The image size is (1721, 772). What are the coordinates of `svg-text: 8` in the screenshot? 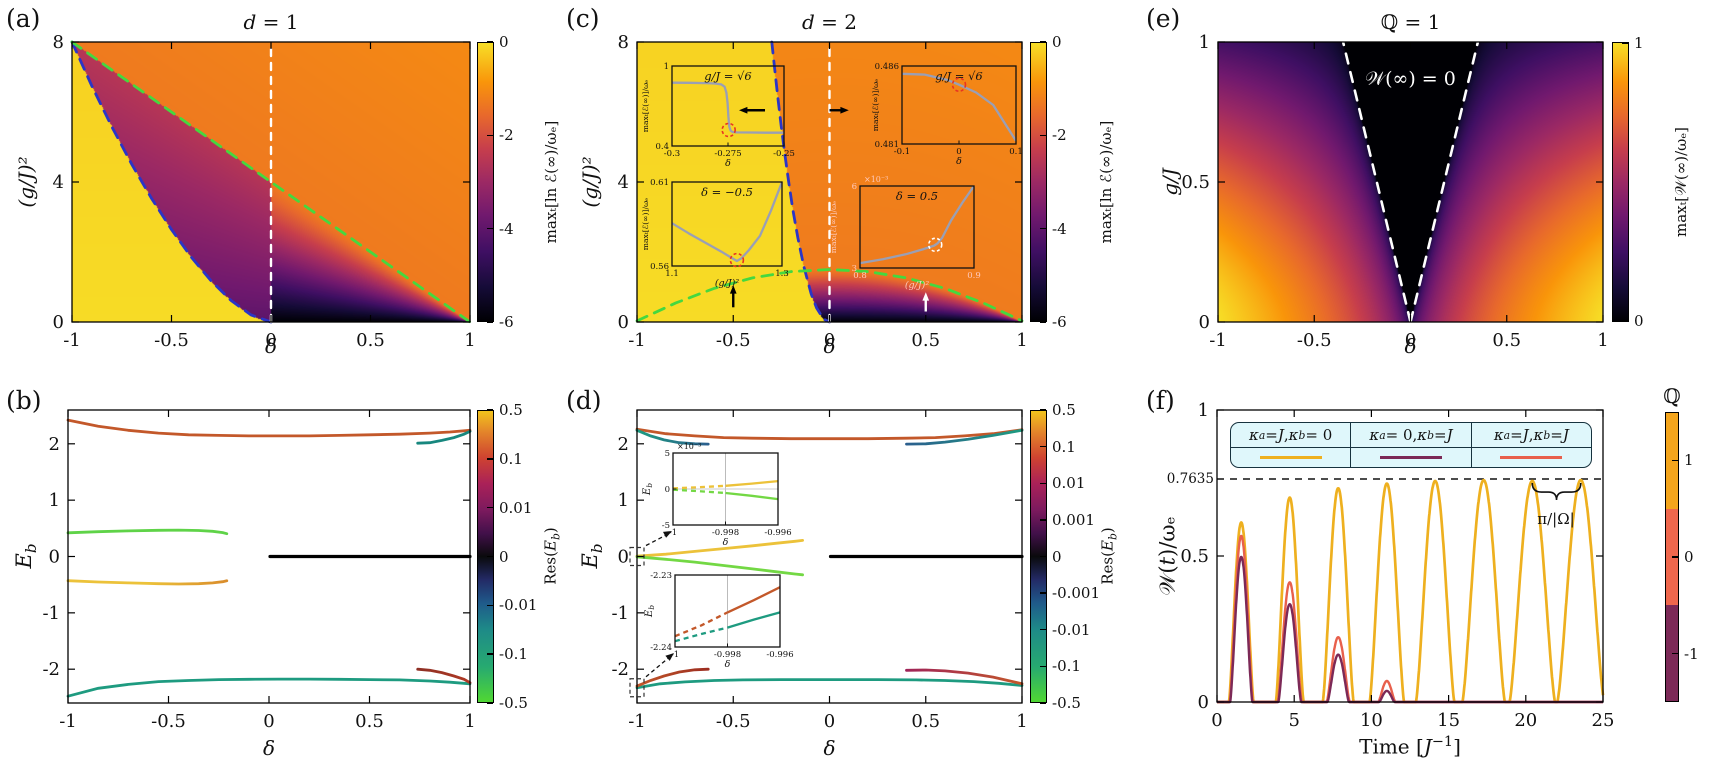 It's located at (623, 42).